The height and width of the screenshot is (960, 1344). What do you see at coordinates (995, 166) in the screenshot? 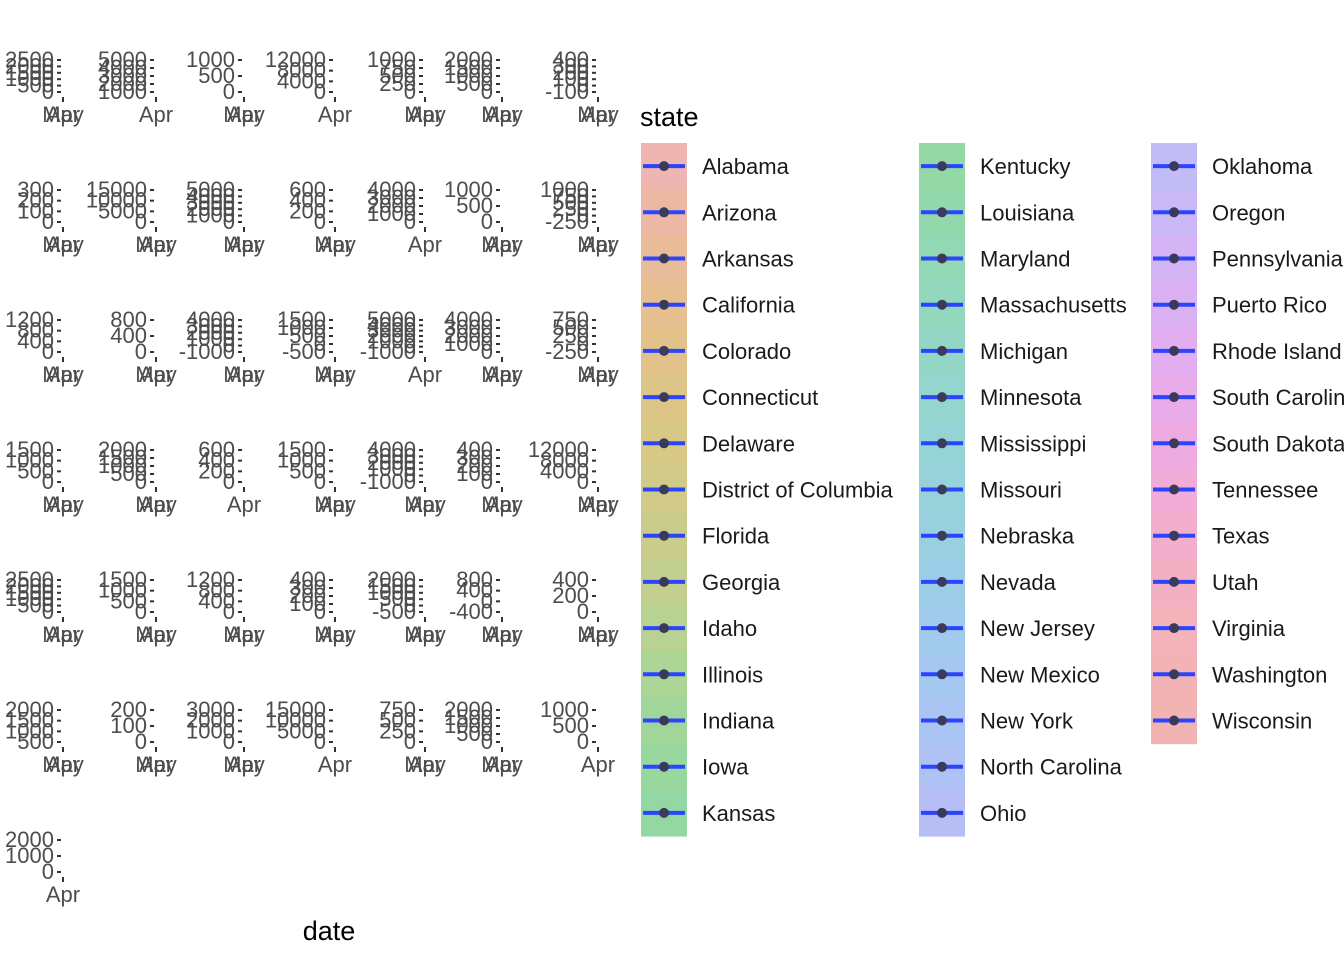
I see `legend-item-kentucky: Kentucky` at bounding box center [995, 166].